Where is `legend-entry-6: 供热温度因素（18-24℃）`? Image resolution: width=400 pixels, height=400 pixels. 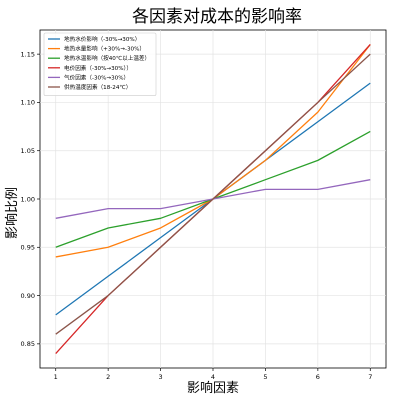 legend-entry-6: 供热温度因素（18-24℃） is located at coordinates (97, 87).